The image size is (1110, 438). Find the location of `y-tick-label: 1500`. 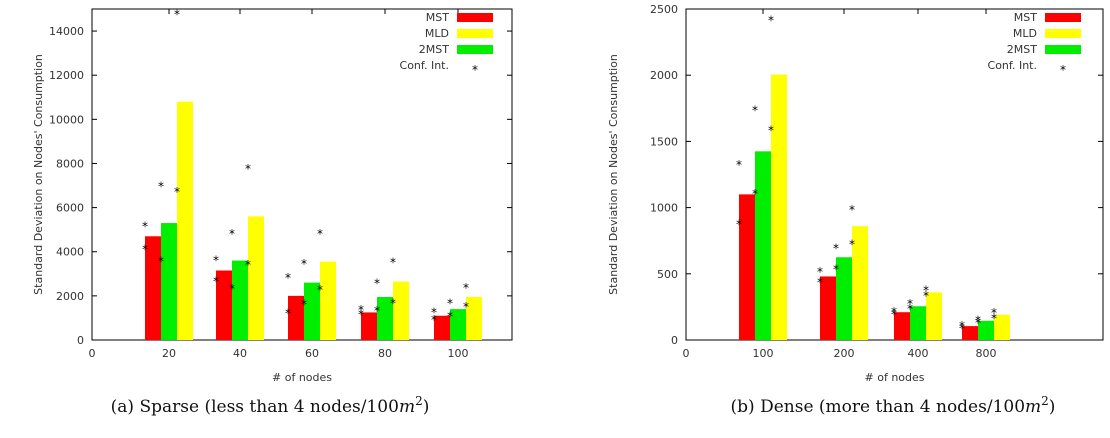

y-tick-label: 1500 is located at coordinates (664, 141).